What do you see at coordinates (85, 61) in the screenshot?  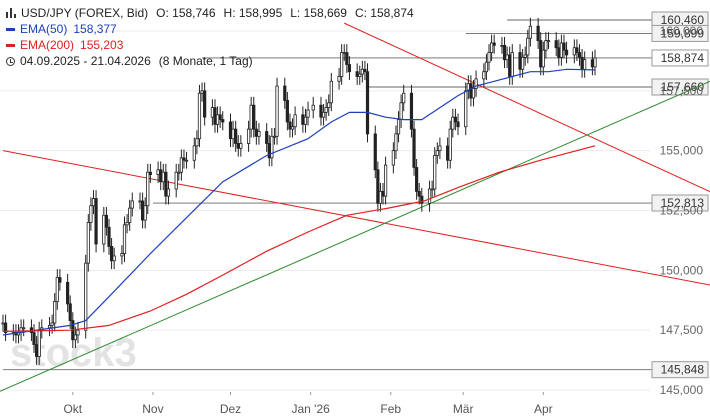 I see `period-range: 04.09.2025 - 21.04.2026` at bounding box center [85, 61].